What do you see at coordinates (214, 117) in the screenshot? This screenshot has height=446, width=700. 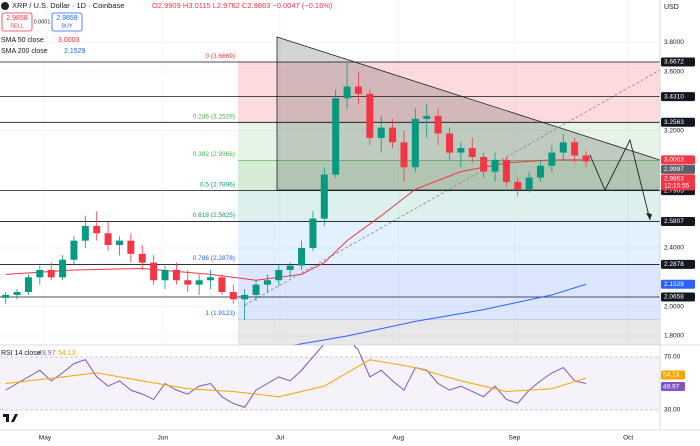 I see `fib-label: 0.236 (3.2528)` at bounding box center [214, 117].